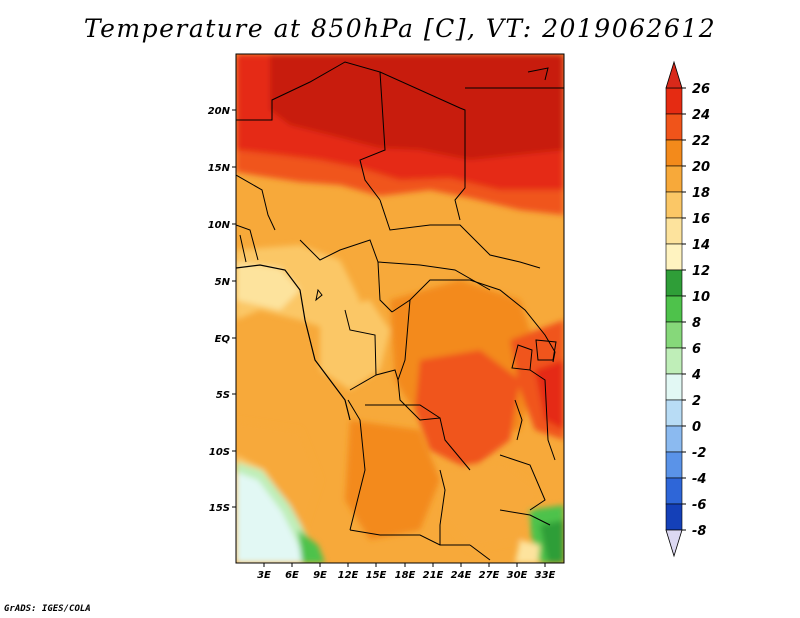 This screenshot has height=618, width=800. I want to click on lat-label: 5S, so click(223, 395).